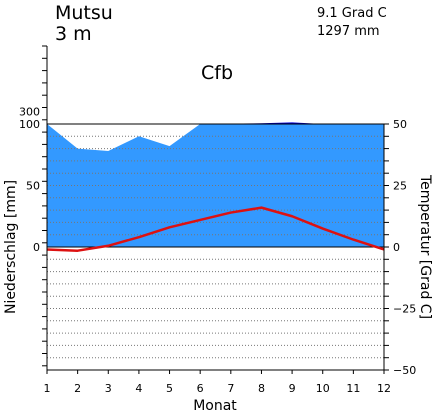 The image size is (436, 415). What do you see at coordinates (73, 34) in the screenshot?
I see `station-elevation: 3 m` at bounding box center [73, 34].